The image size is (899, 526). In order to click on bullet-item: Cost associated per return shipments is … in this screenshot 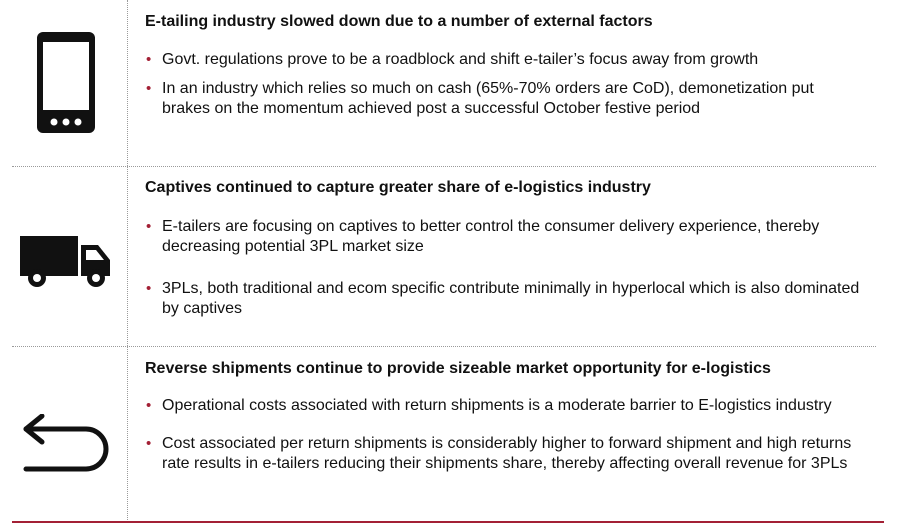, I will do `click(505, 454)`.